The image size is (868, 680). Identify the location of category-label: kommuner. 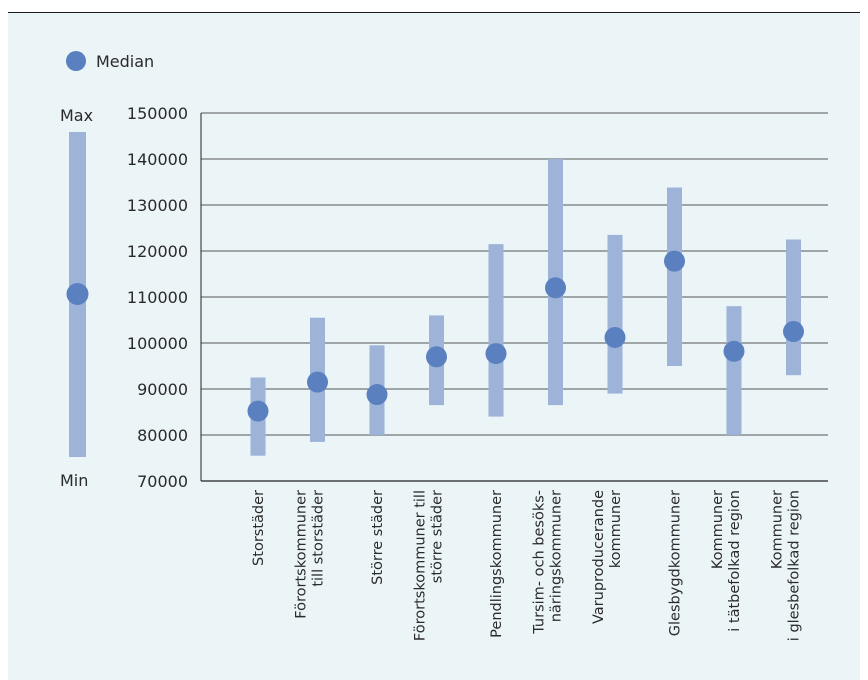
(616, 529).